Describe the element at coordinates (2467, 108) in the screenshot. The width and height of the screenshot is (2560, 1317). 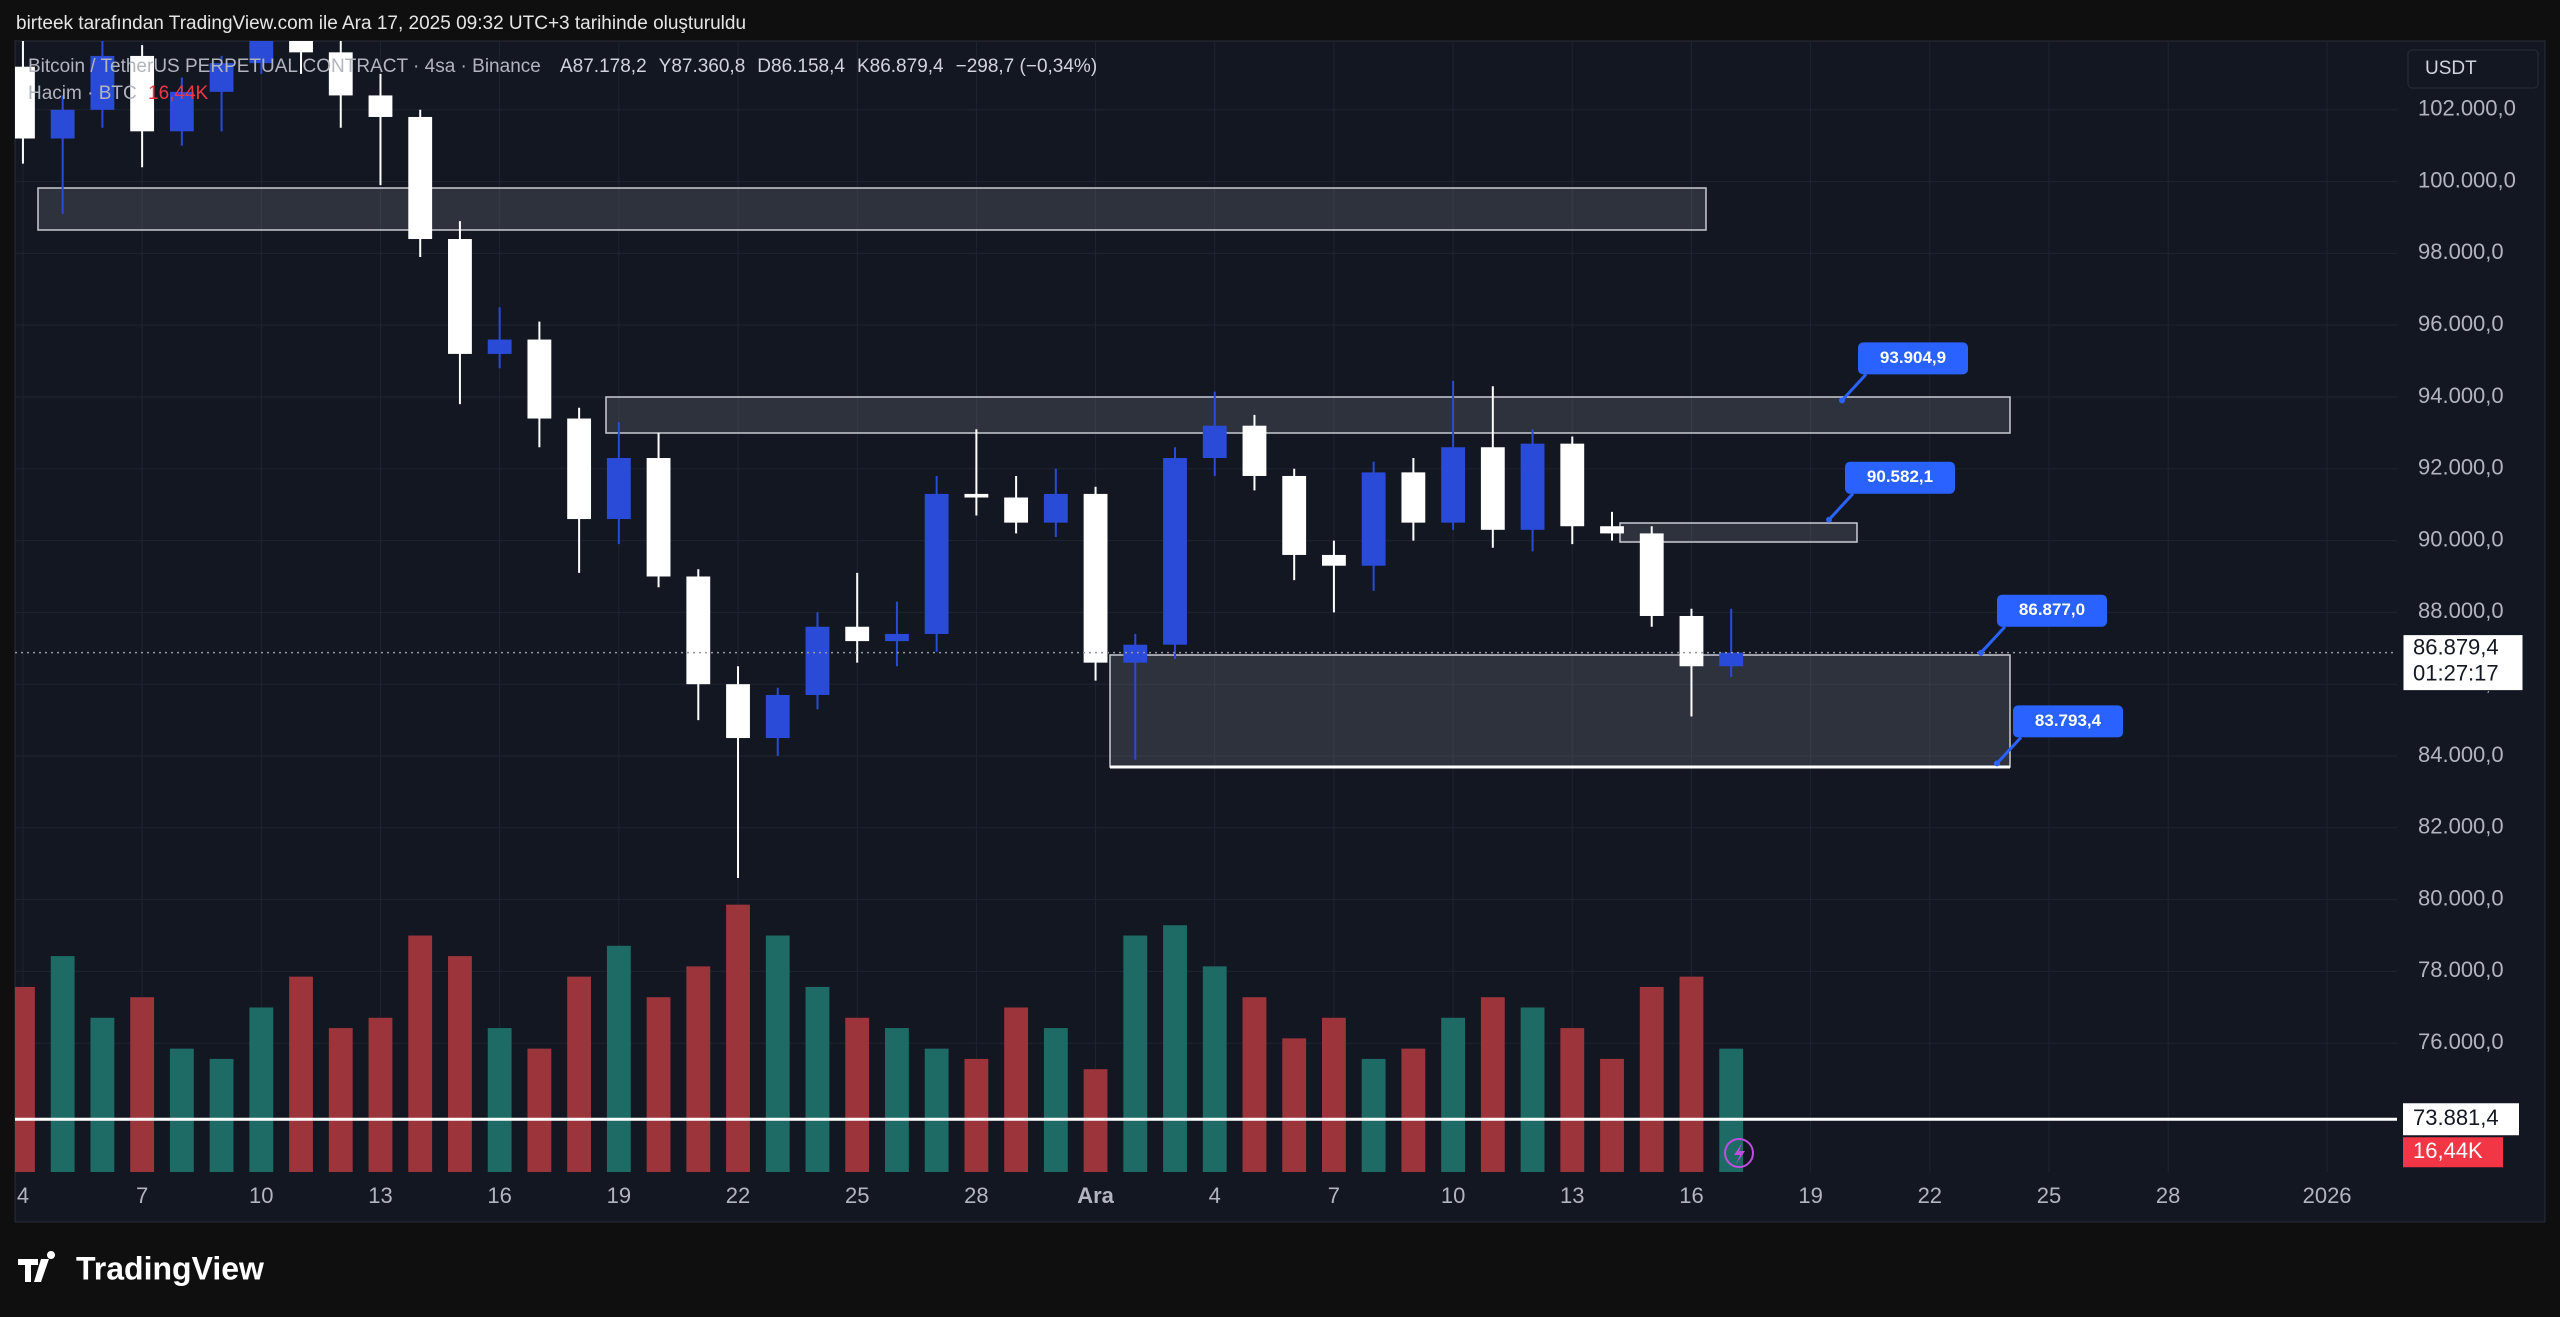
I see `y-tick-label: 102.000,0` at that location.